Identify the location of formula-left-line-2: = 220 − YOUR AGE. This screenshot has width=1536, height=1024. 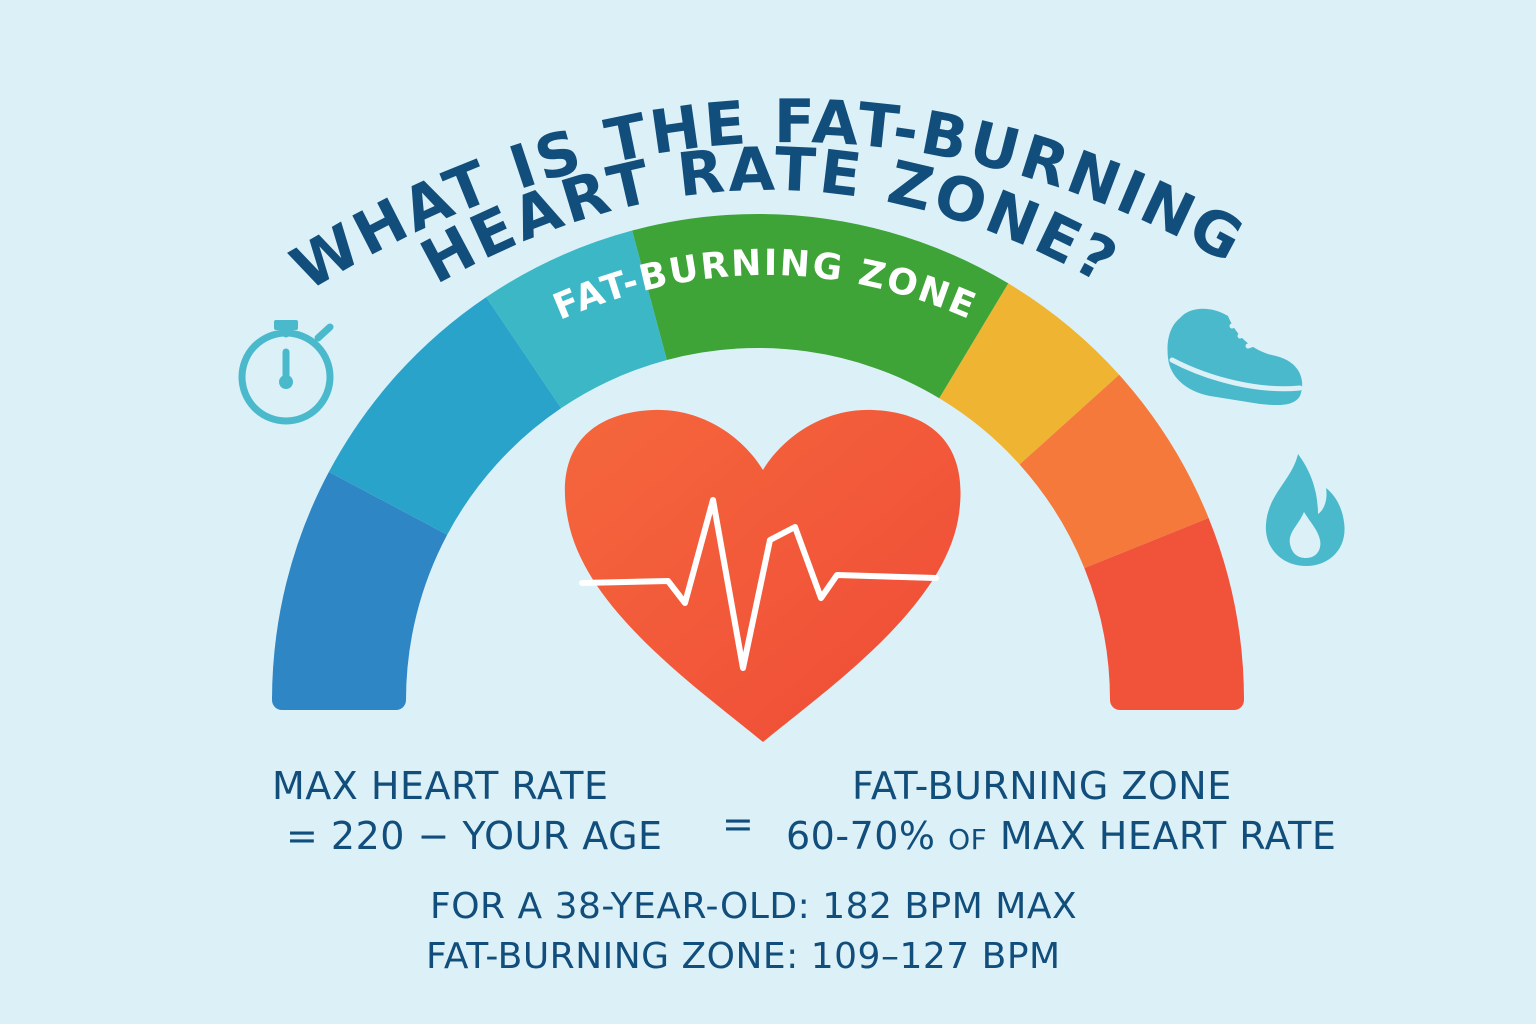
(474, 836).